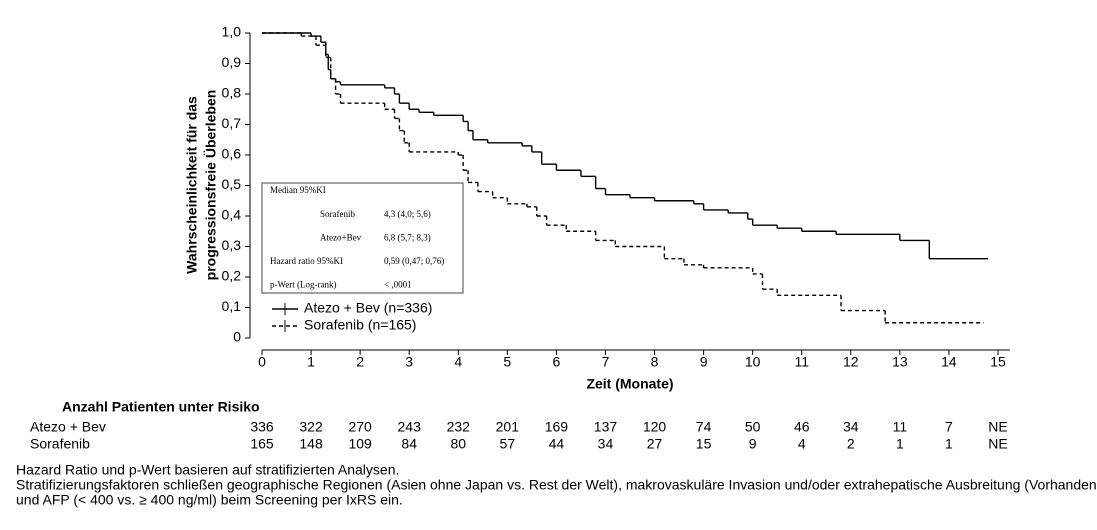 This screenshot has width=1097, height=530. What do you see at coordinates (557, 362) in the screenshot?
I see `x-tick-label: 6` at bounding box center [557, 362].